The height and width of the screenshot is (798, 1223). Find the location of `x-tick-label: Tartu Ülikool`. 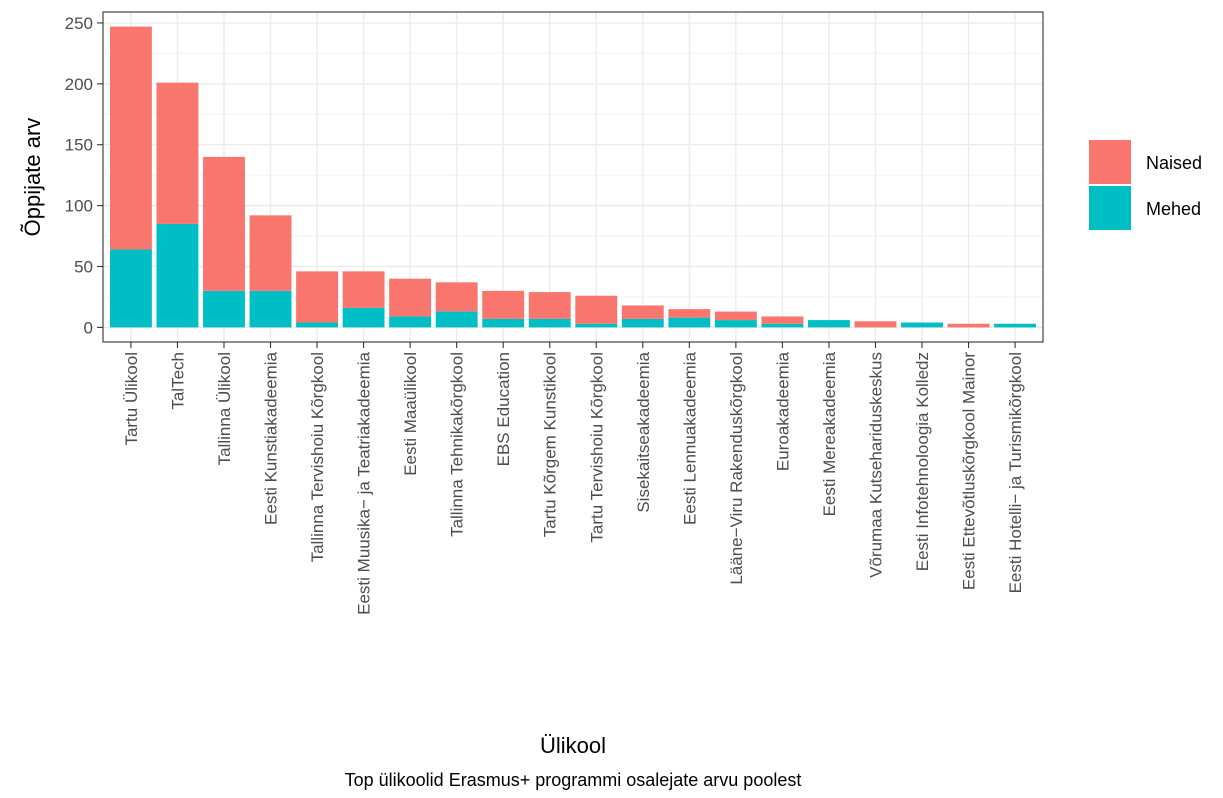

x-tick-label: Tartu Ülikool is located at coordinates (131, 399).